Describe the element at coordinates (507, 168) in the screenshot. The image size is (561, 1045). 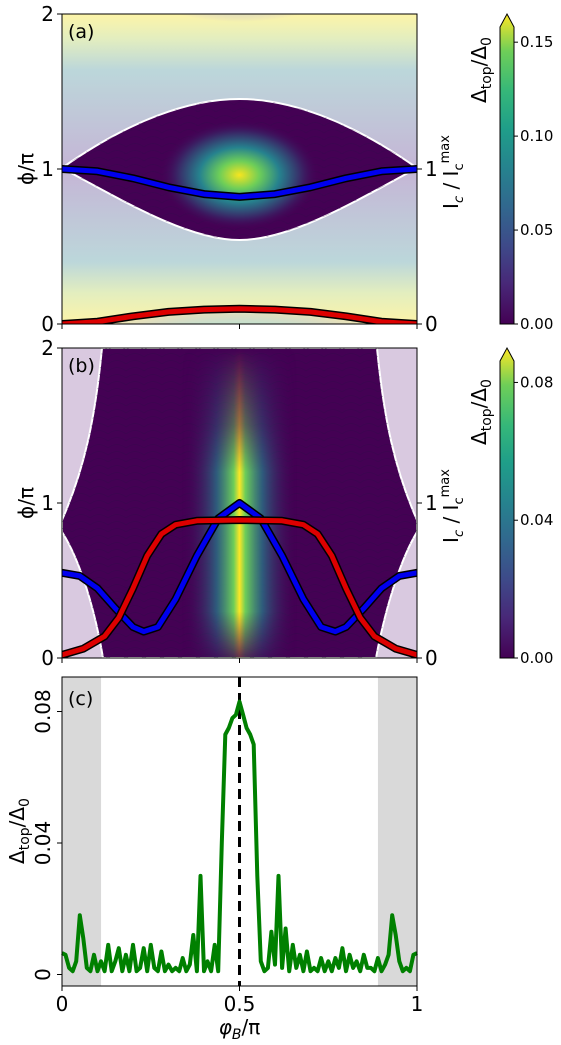
I see `panel-a-colorbar-bar` at that location.